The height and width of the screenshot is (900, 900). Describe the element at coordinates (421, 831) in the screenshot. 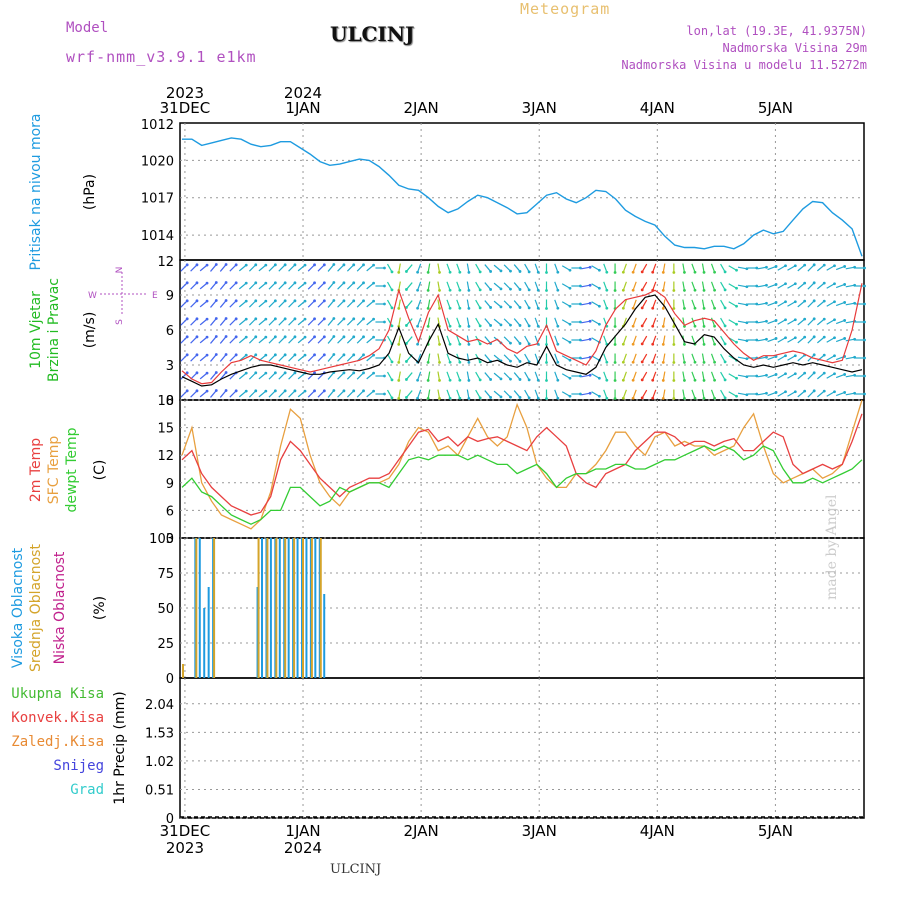

I see `bottom-day-label: 2JAN` at that location.